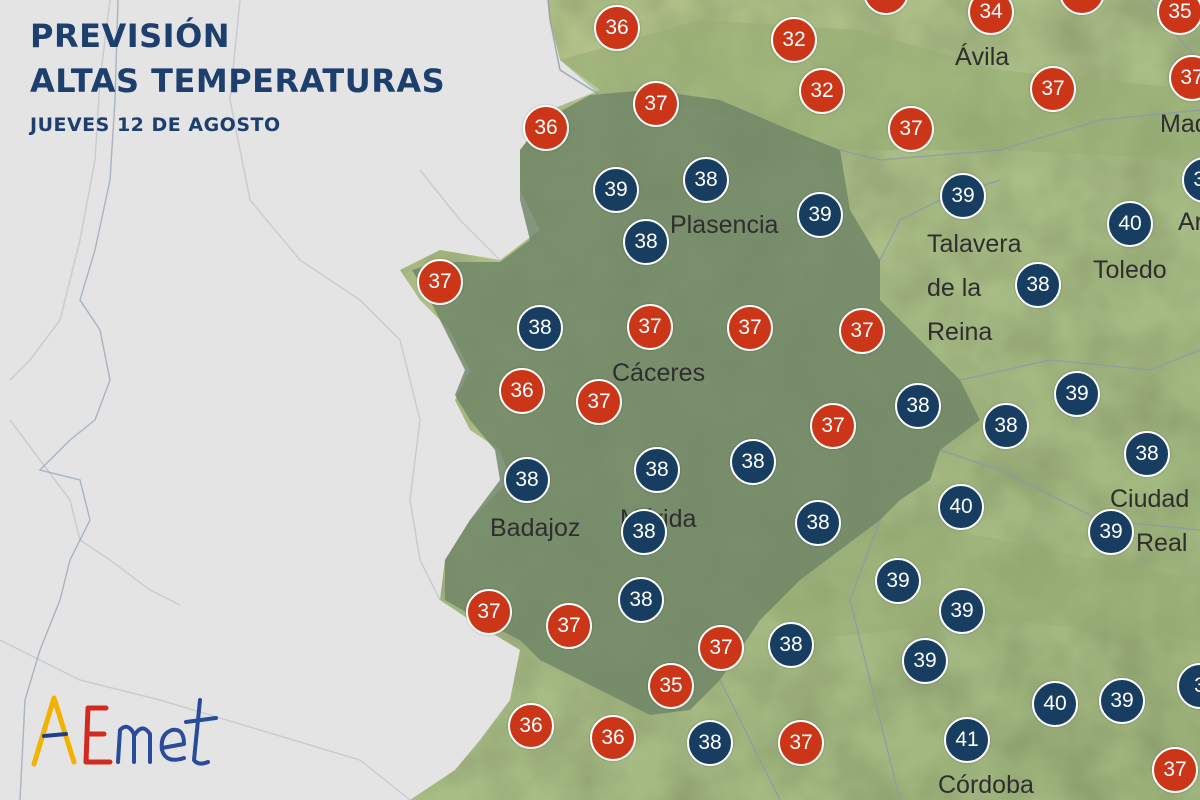 This screenshot has width=1200, height=800. Describe the element at coordinates (124, 731) in the screenshot. I see `aemet-logo` at that location.